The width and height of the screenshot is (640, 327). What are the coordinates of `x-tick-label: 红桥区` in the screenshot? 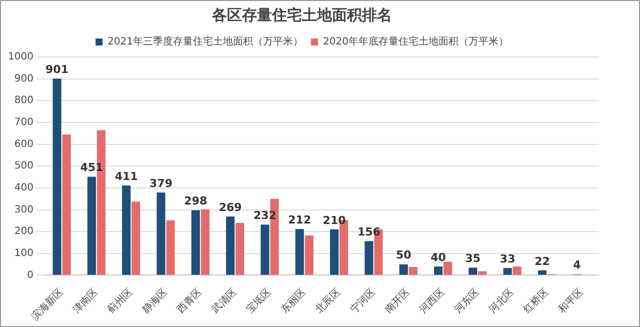 It's located at (536, 301).